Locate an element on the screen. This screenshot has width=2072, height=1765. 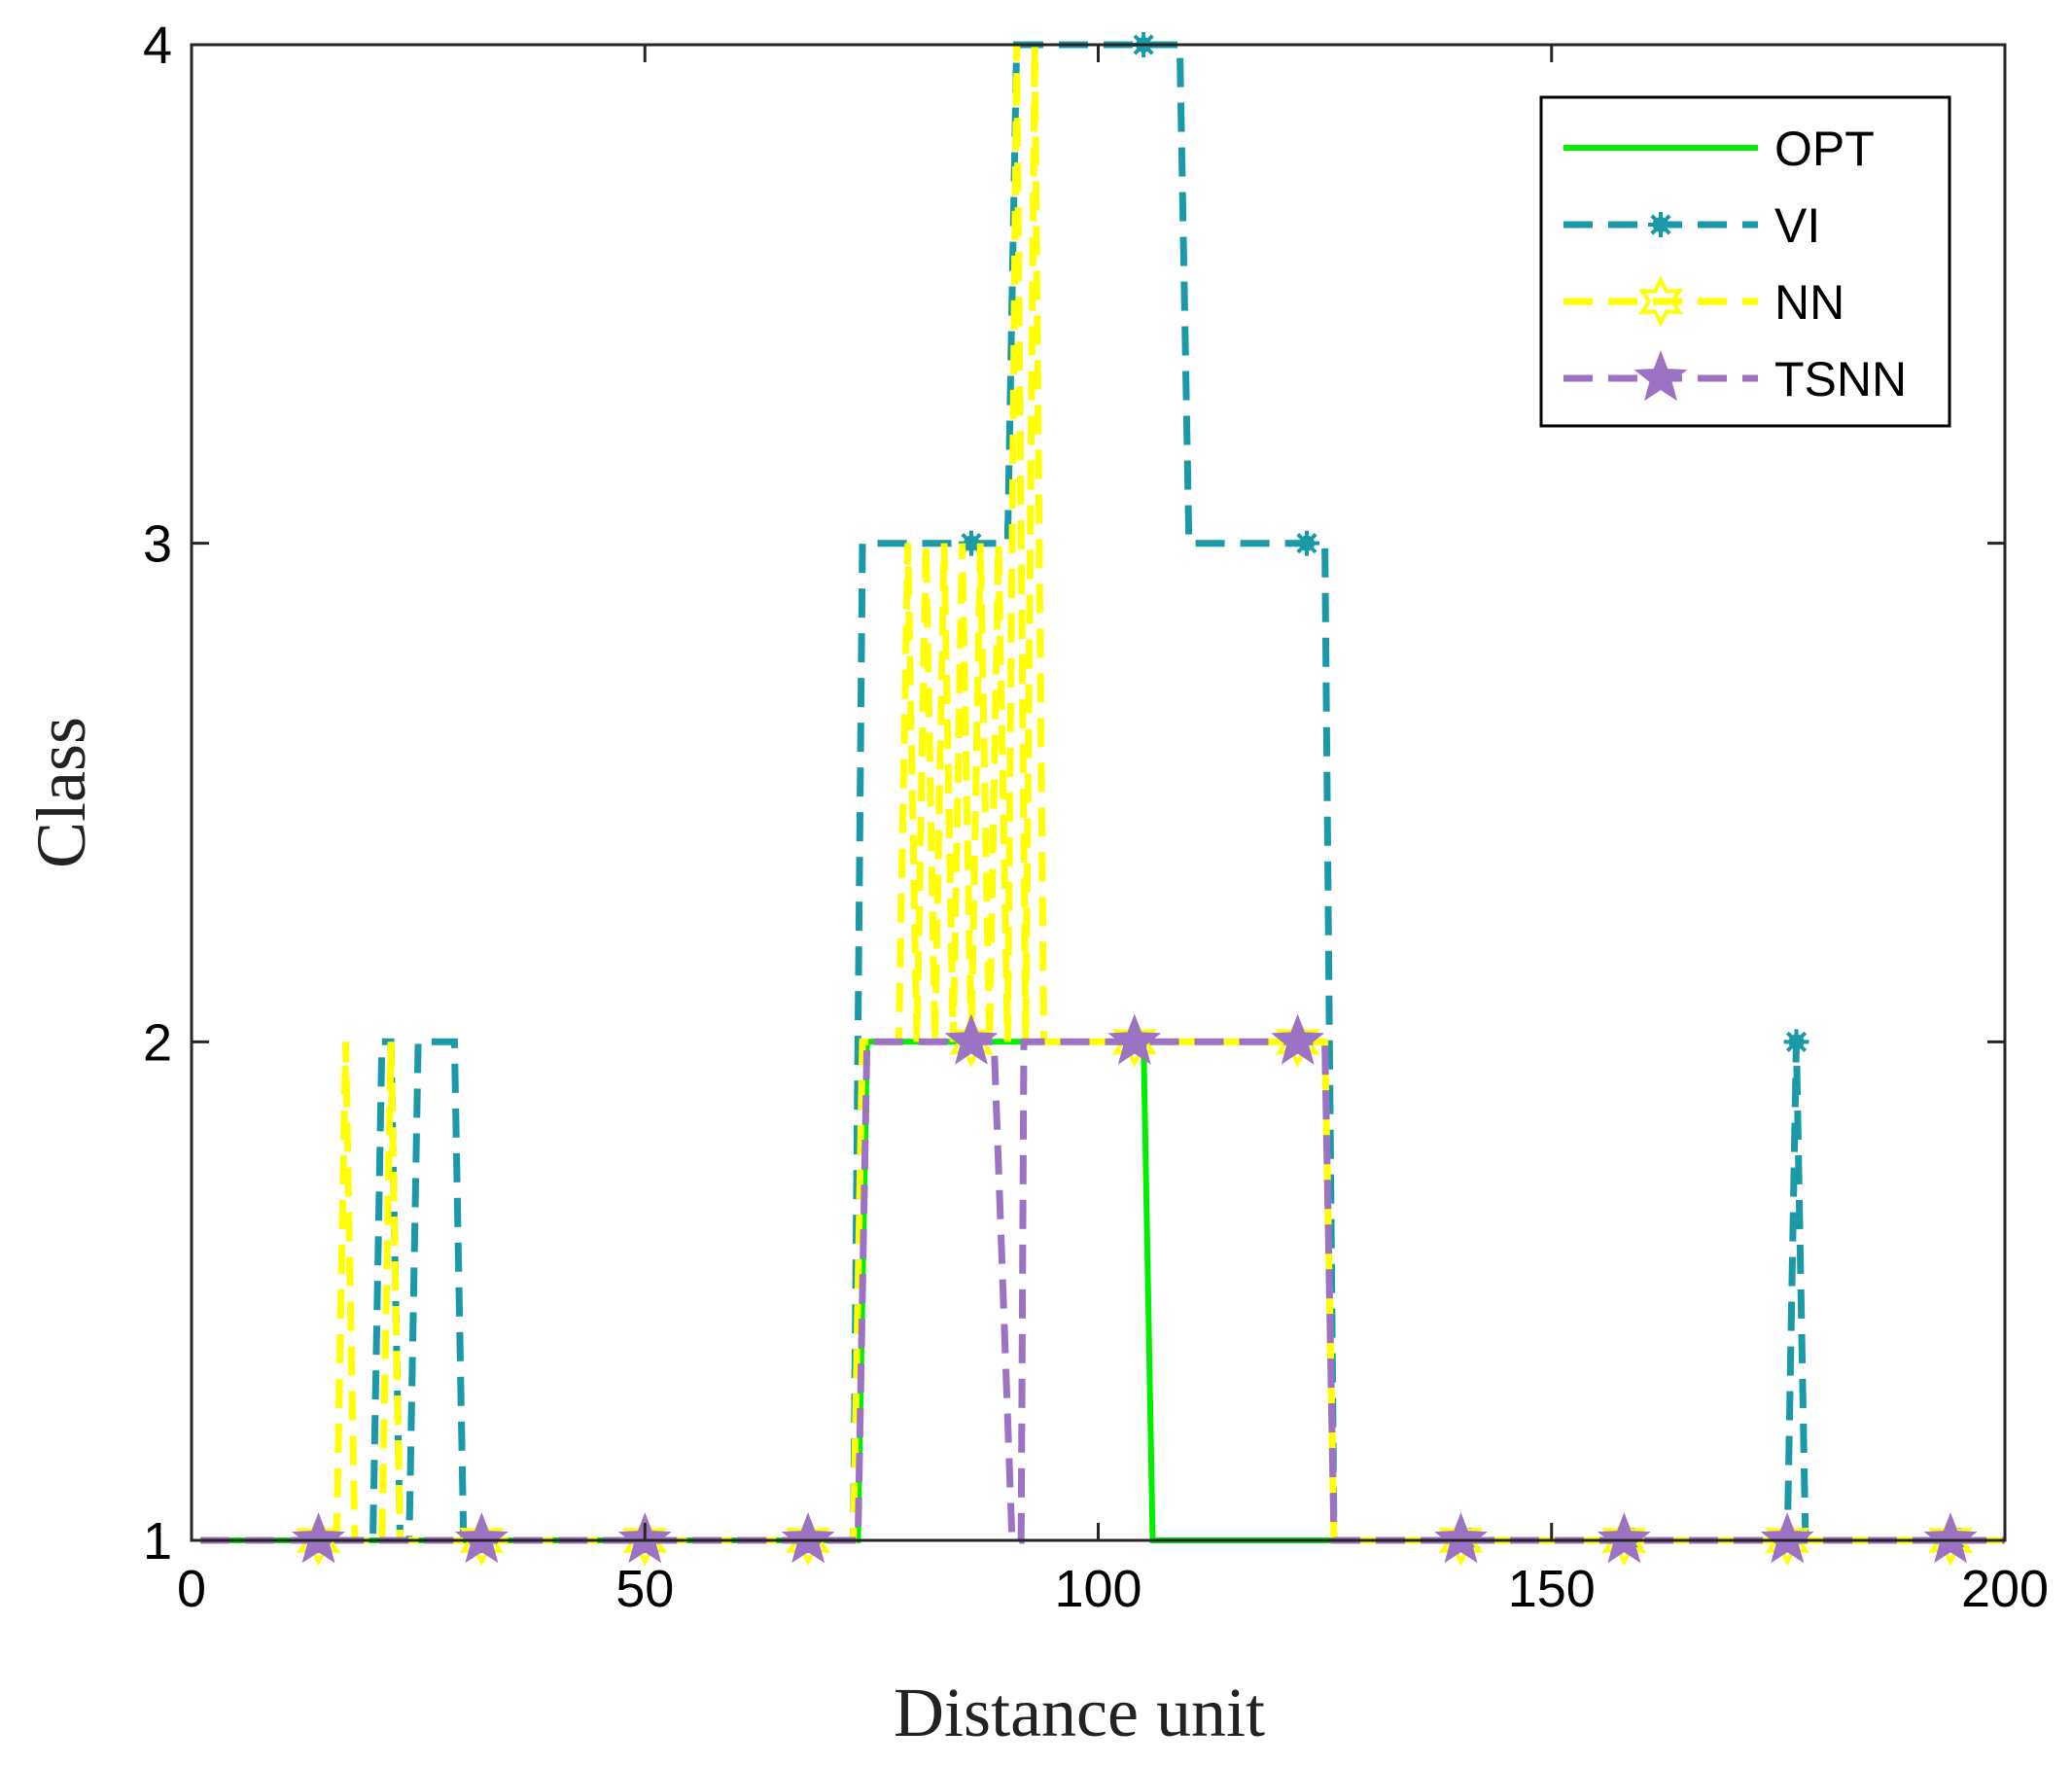
legend-item-vi: VI is located at coordinates (1691, 226).